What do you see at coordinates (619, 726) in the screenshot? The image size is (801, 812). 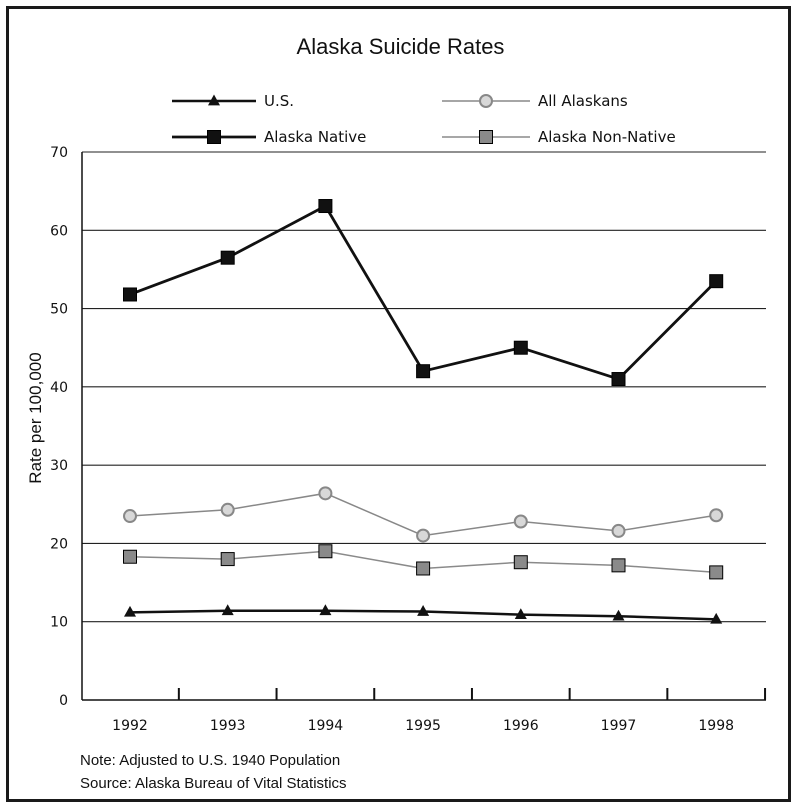 I see `x-tick-label: 1997` at bounding box center [619, 726].